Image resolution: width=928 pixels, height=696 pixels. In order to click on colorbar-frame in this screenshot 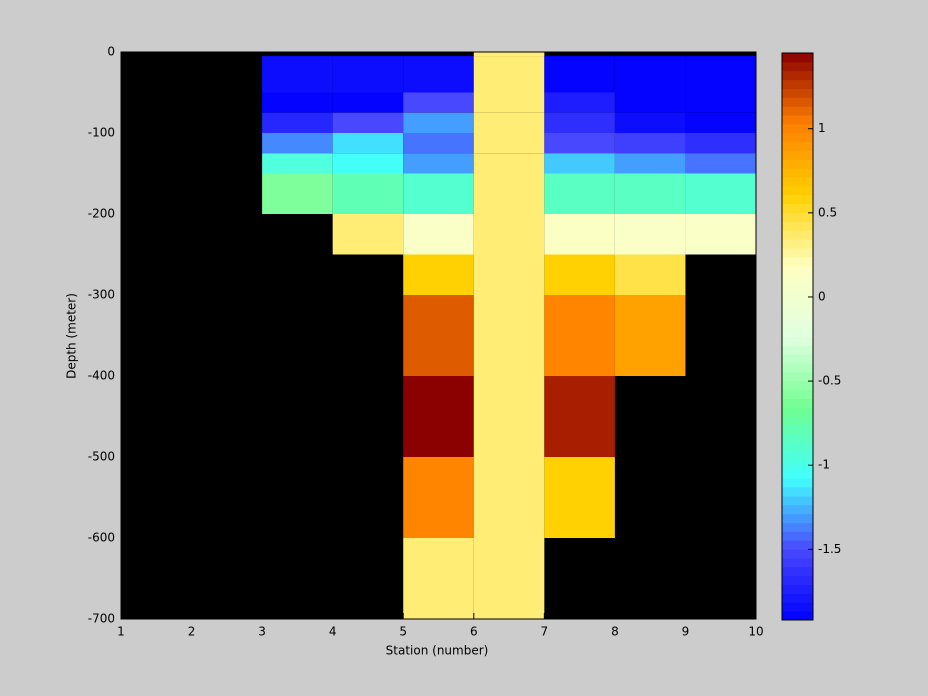, I will do `click(797, 336)`.